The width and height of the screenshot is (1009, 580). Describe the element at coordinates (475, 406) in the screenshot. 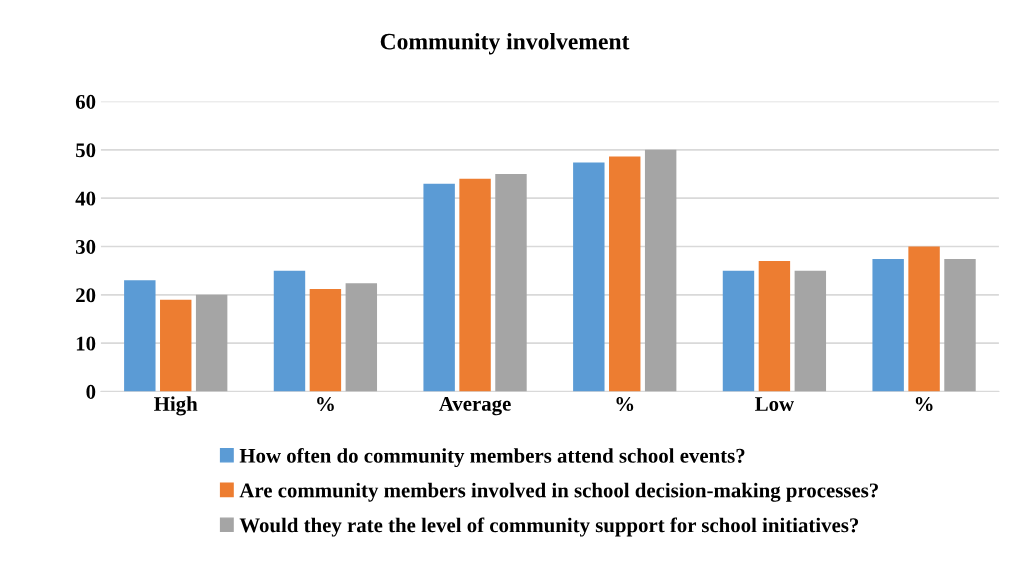

I see `x-tick-label: Average` at that location.